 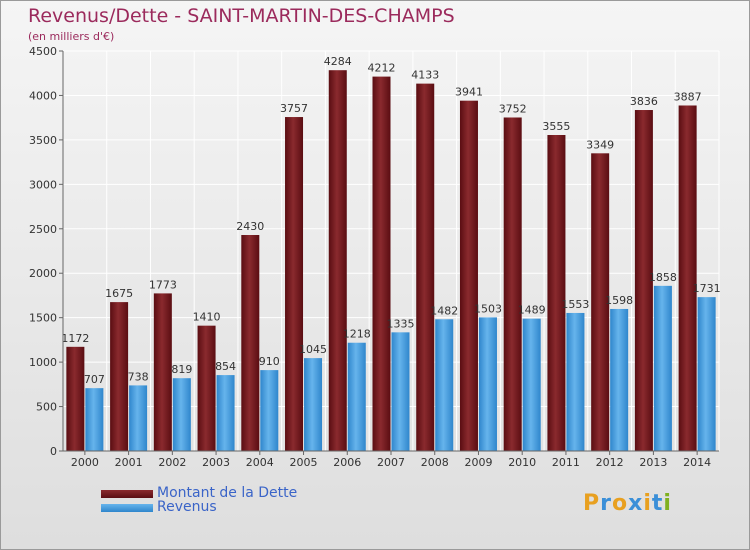 I want to click on y-tick-label: 3500, so click(x=43, y=140).